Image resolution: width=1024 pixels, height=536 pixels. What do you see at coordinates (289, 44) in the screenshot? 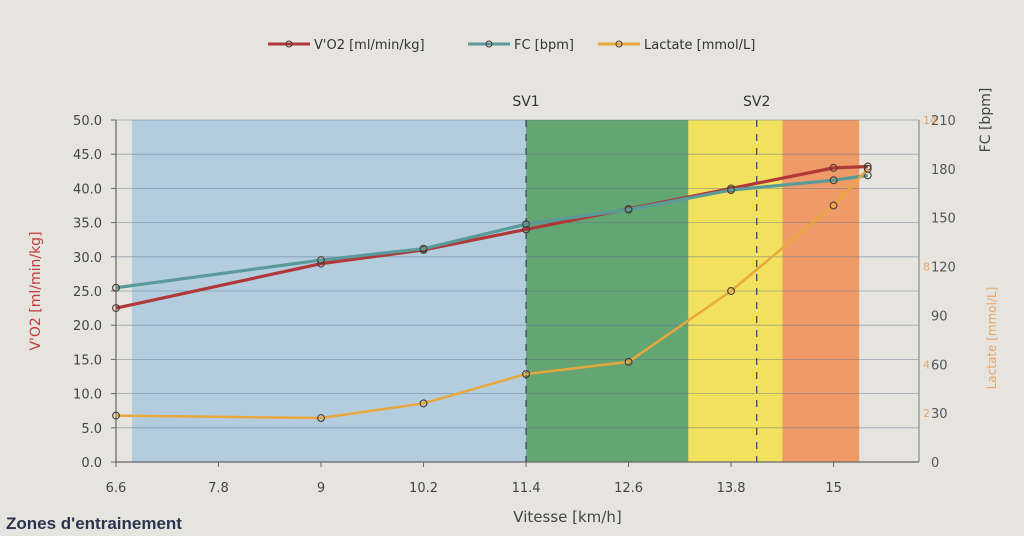
I see `legend-marker-v-o2-ml-min-kg` at bounding box center [289, 44].